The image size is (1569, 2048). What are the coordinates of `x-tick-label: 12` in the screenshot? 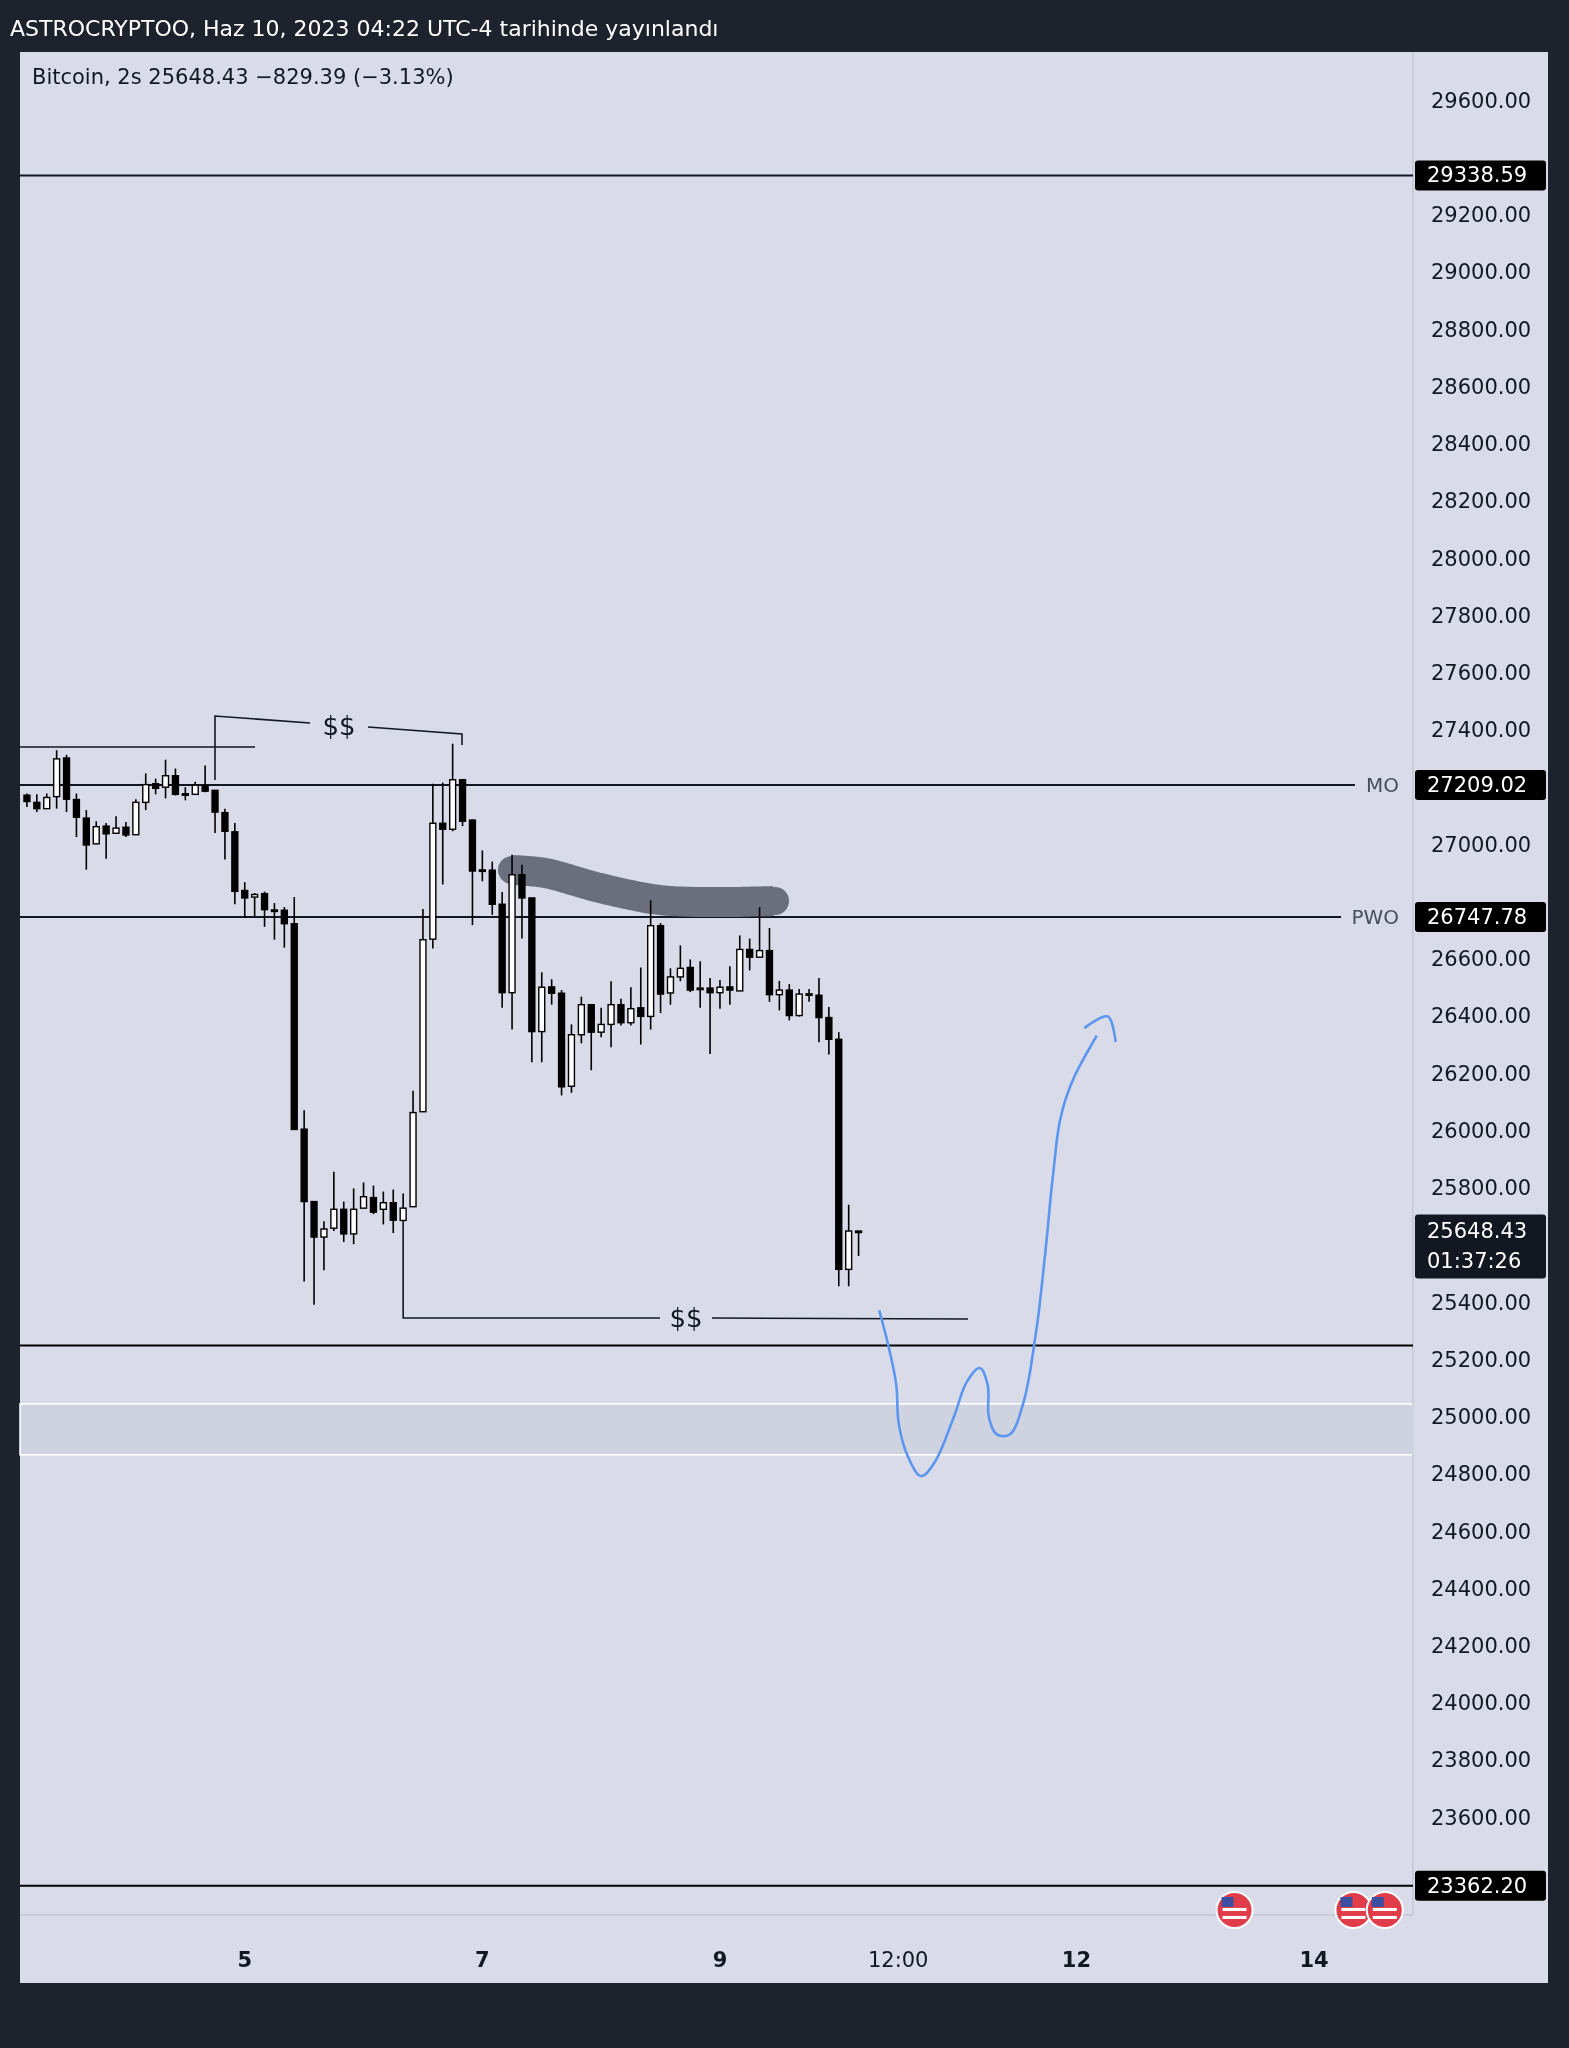 It's located at (1076, 1960).